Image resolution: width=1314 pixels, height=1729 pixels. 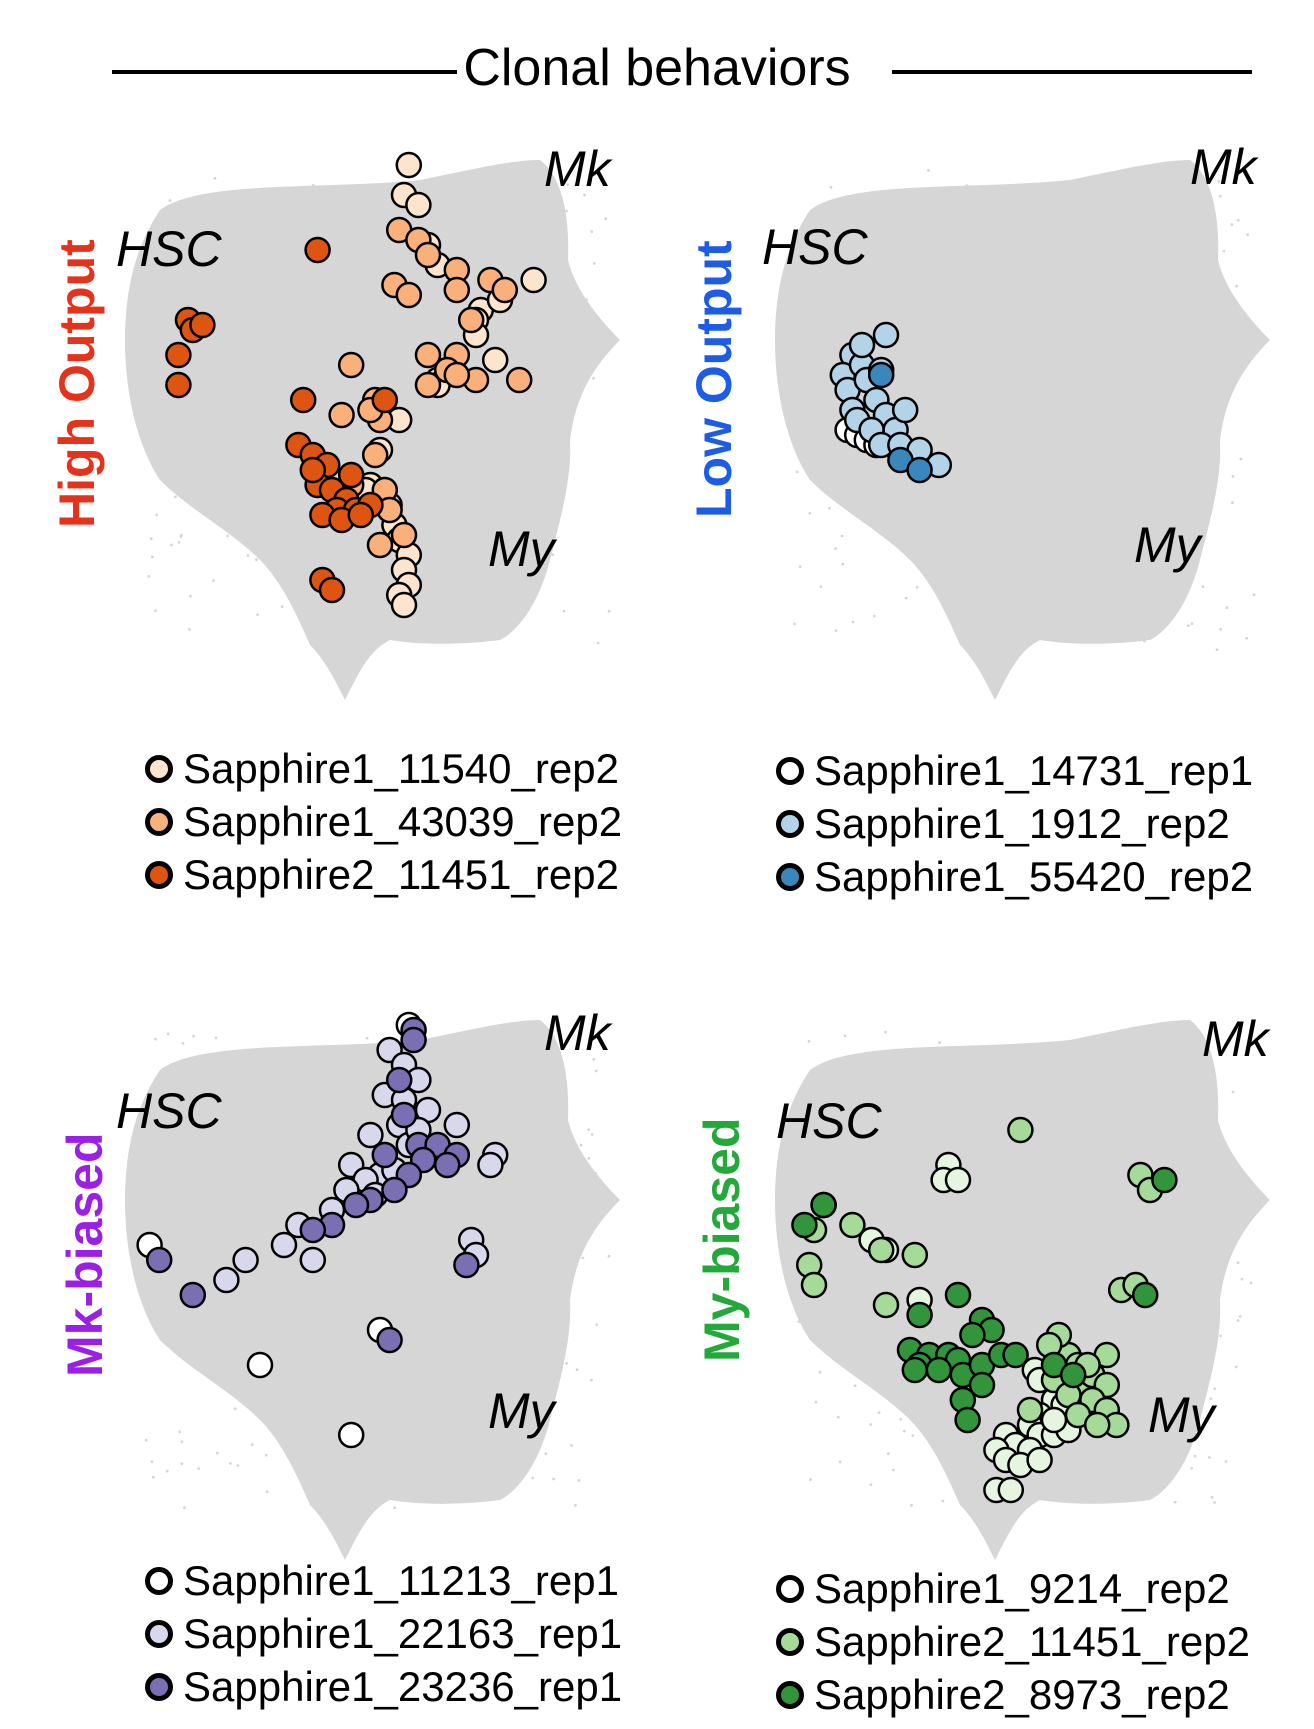 I want to click on legend-item: Sapphire1_1912_rep2, so click(x=1014, y=823).